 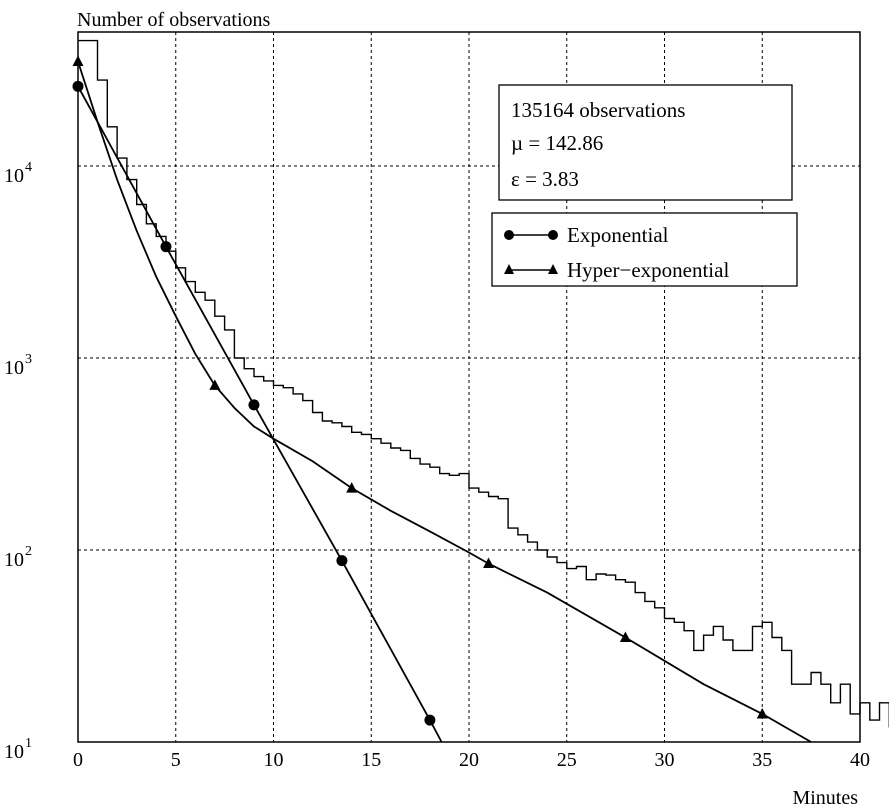 I want to click on x-tick-label-7: 35, so click(x=762, y=760).